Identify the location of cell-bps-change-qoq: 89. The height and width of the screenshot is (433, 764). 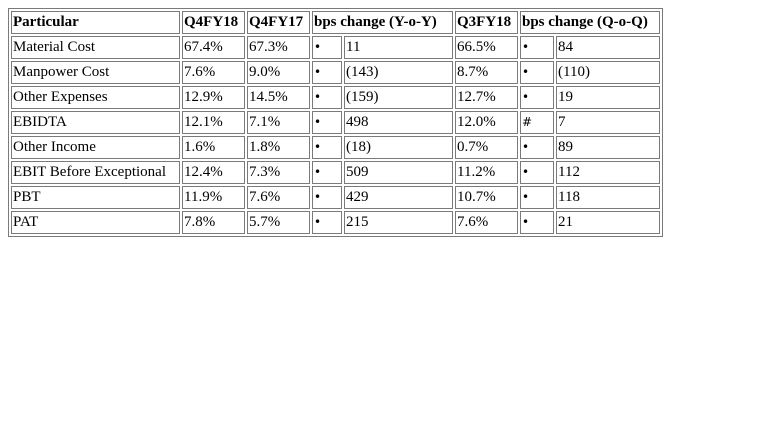
(608, 147).